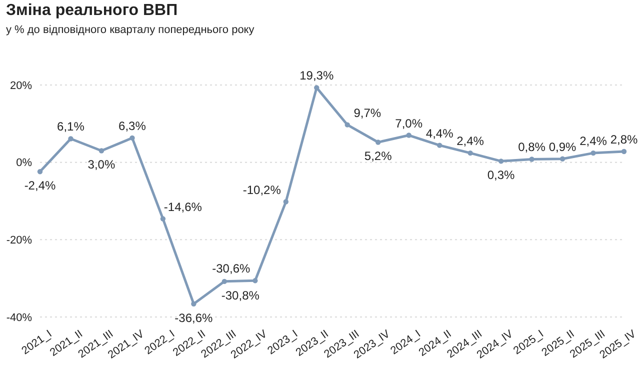  Describe the element at coordinates (532, 147) in the screenshot. I see `data-label: 0,8%` at that location.